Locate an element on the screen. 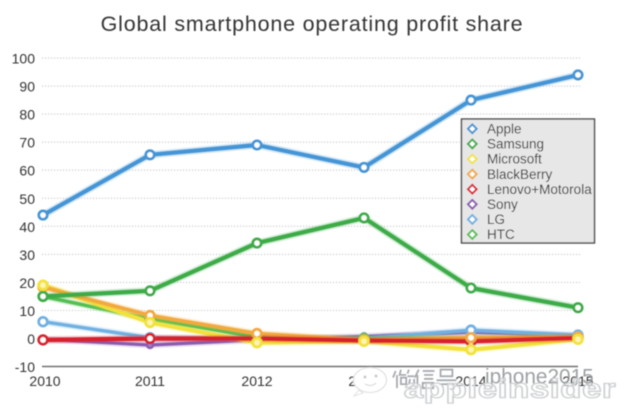 This screenshot has height=415, width=640. svg-text: 2012 is located at coordinates (256, 381).